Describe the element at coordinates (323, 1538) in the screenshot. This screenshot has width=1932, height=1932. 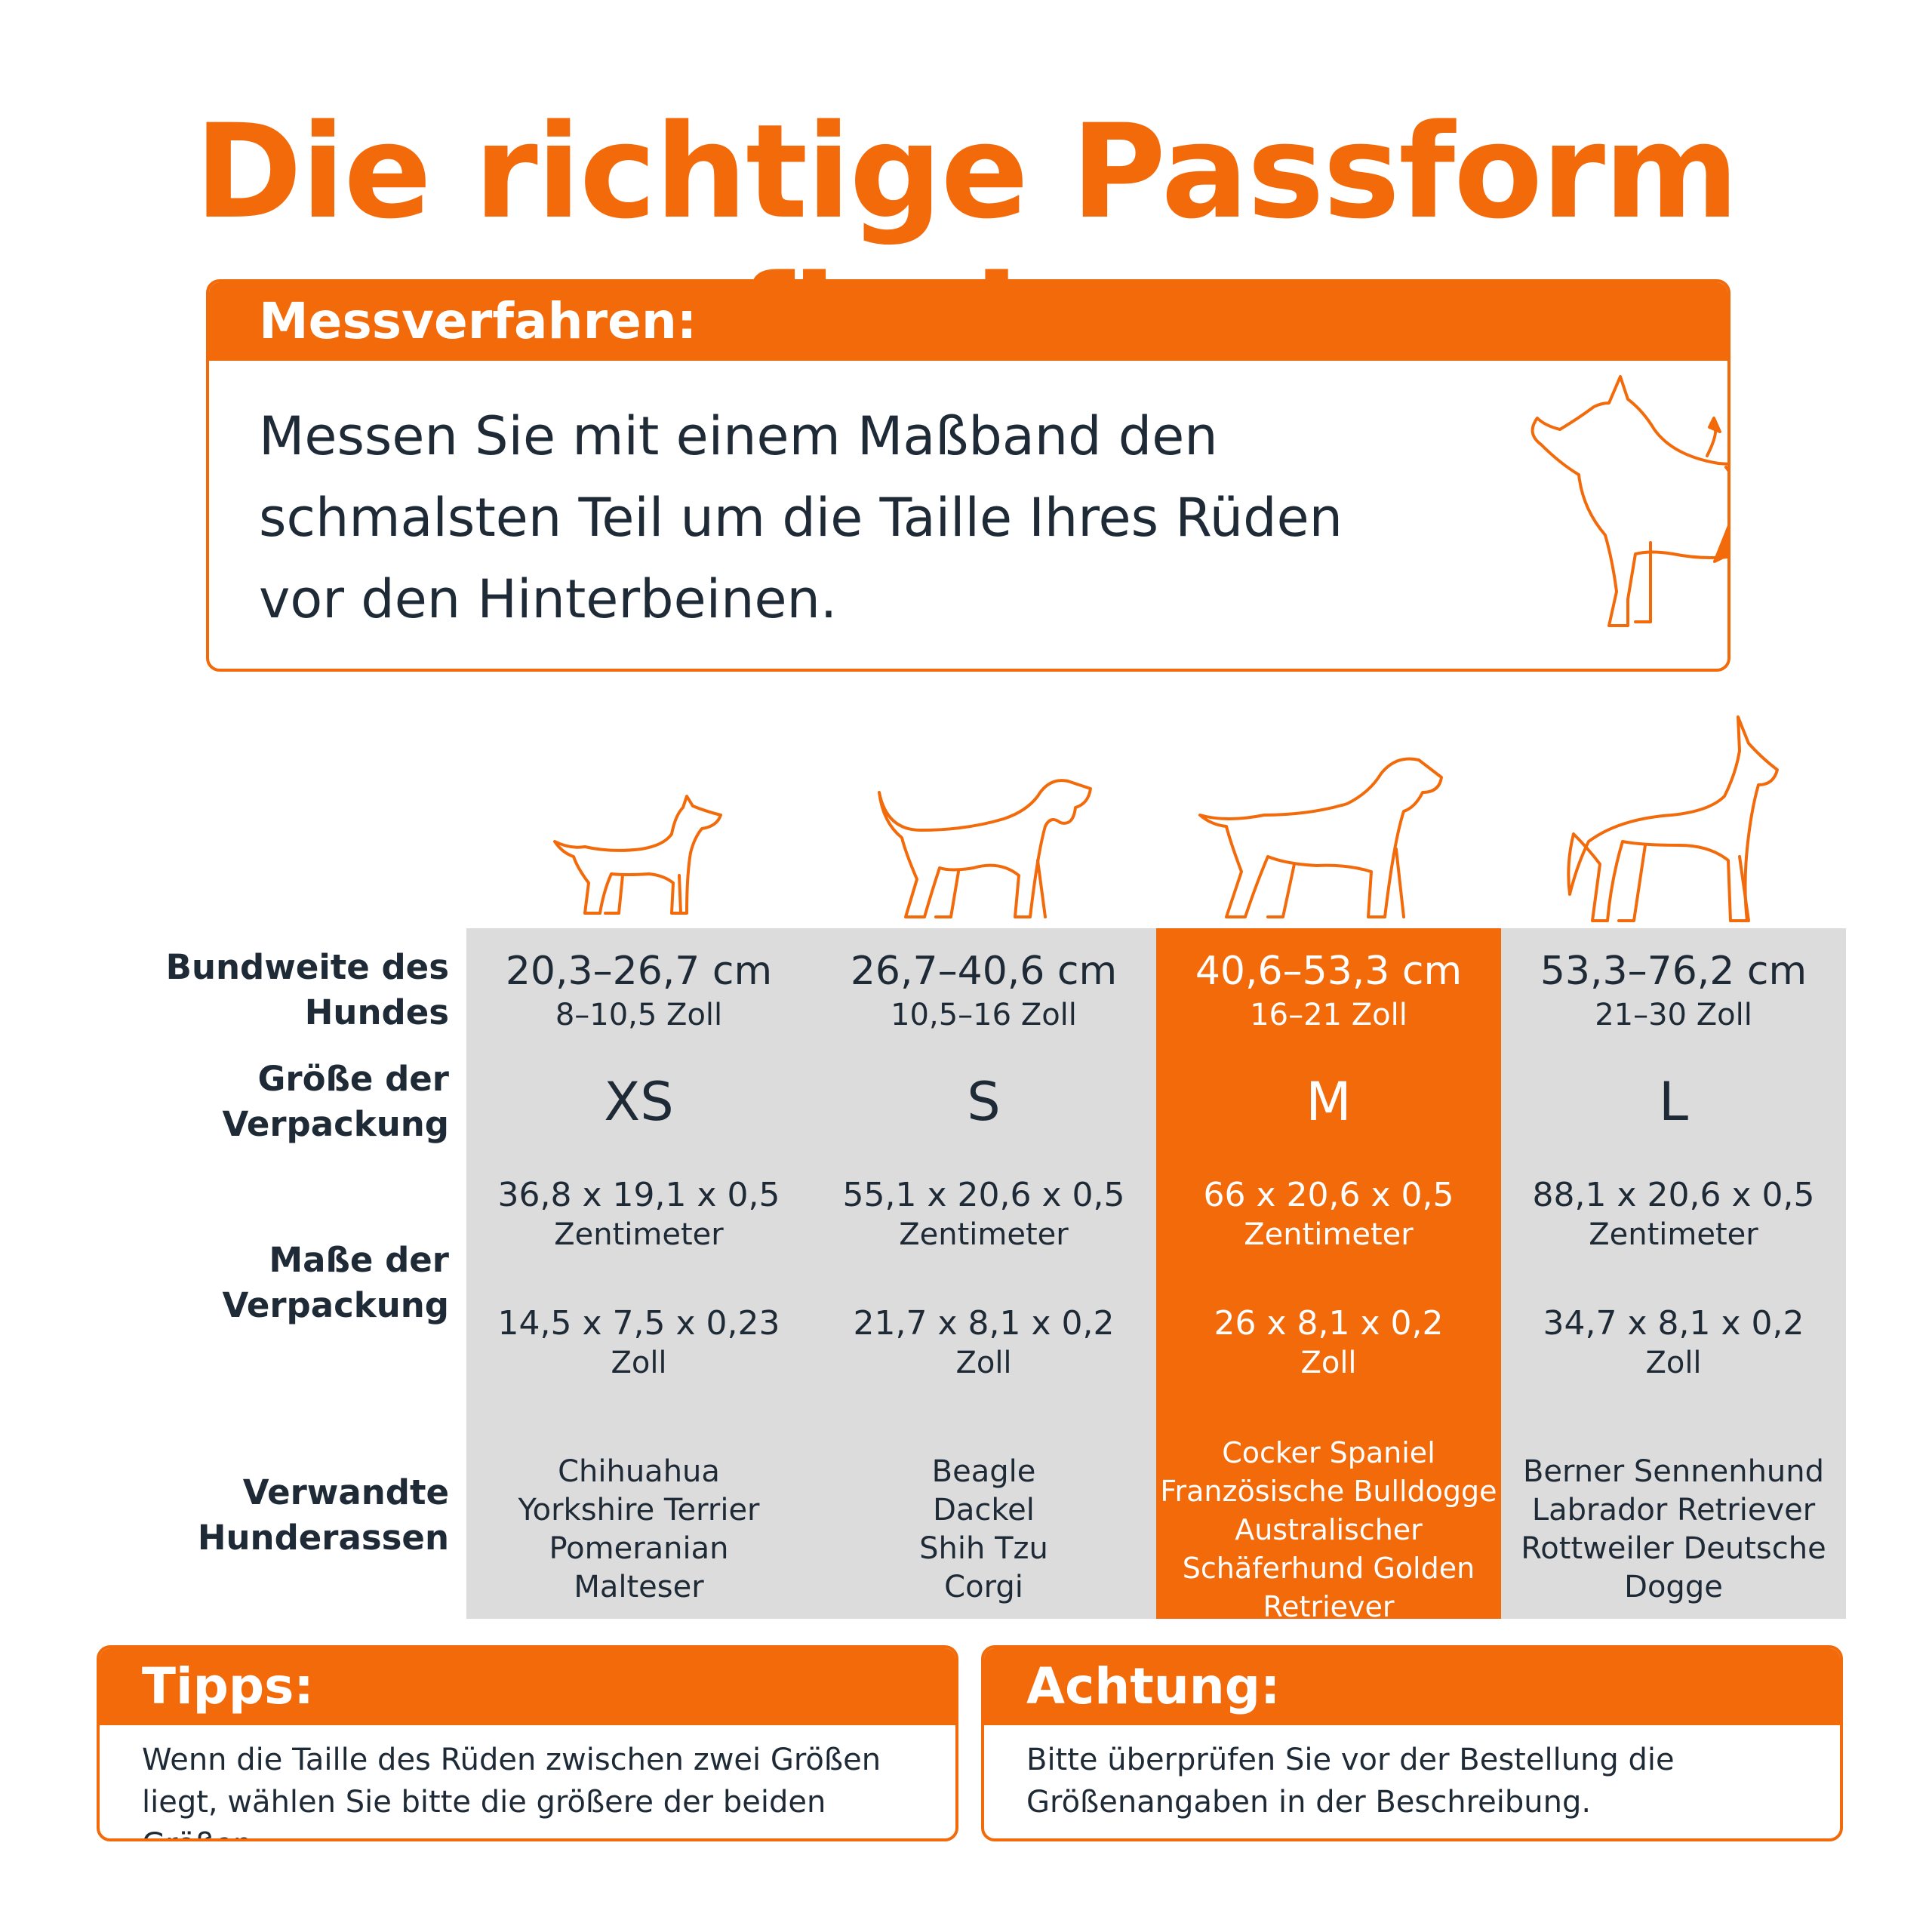
I see `row-label-line: Hunderassen` at that location.